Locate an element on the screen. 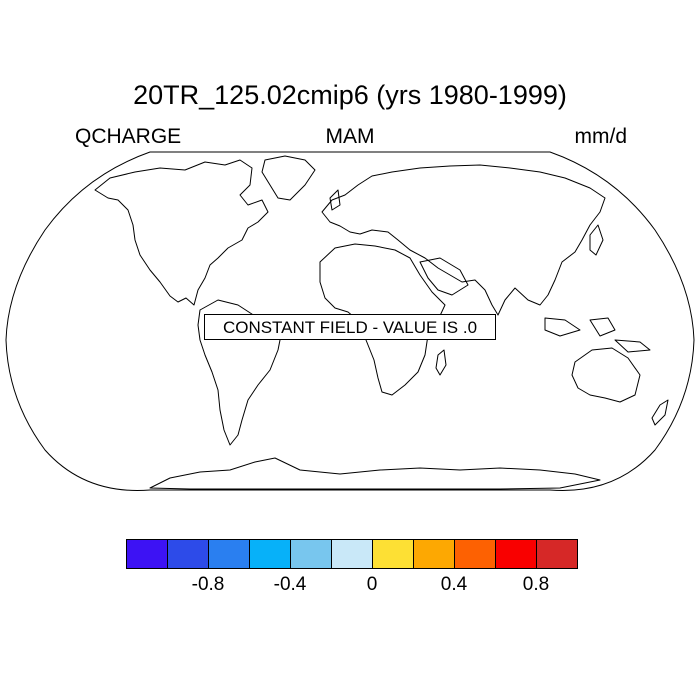 The height and width of the screenshot is (700, 700). africa-outline is located at coordinates (382, 319).